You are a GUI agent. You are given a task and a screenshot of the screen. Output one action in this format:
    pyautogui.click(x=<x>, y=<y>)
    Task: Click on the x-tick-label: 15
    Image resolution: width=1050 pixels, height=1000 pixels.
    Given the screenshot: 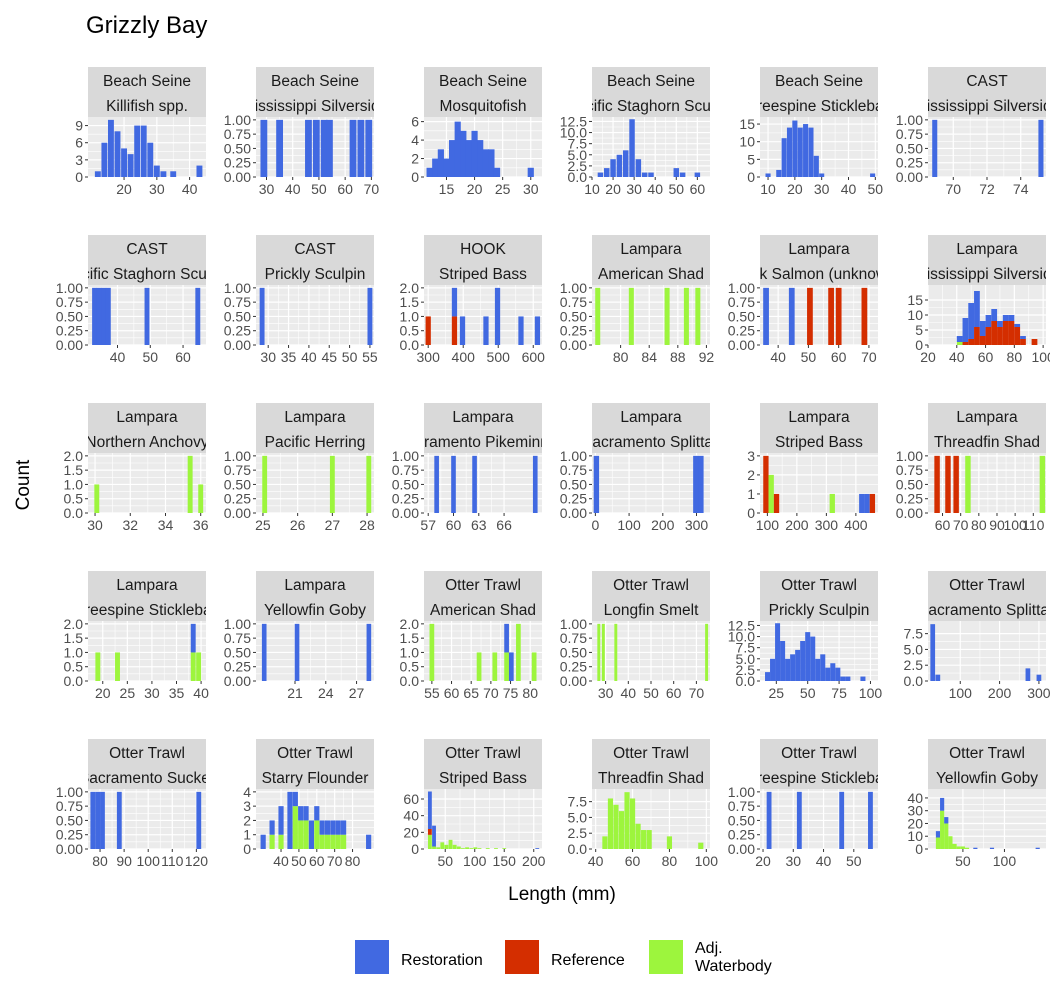 What is the action you would take?
    pyautogui.click(x=447, y=189)
    